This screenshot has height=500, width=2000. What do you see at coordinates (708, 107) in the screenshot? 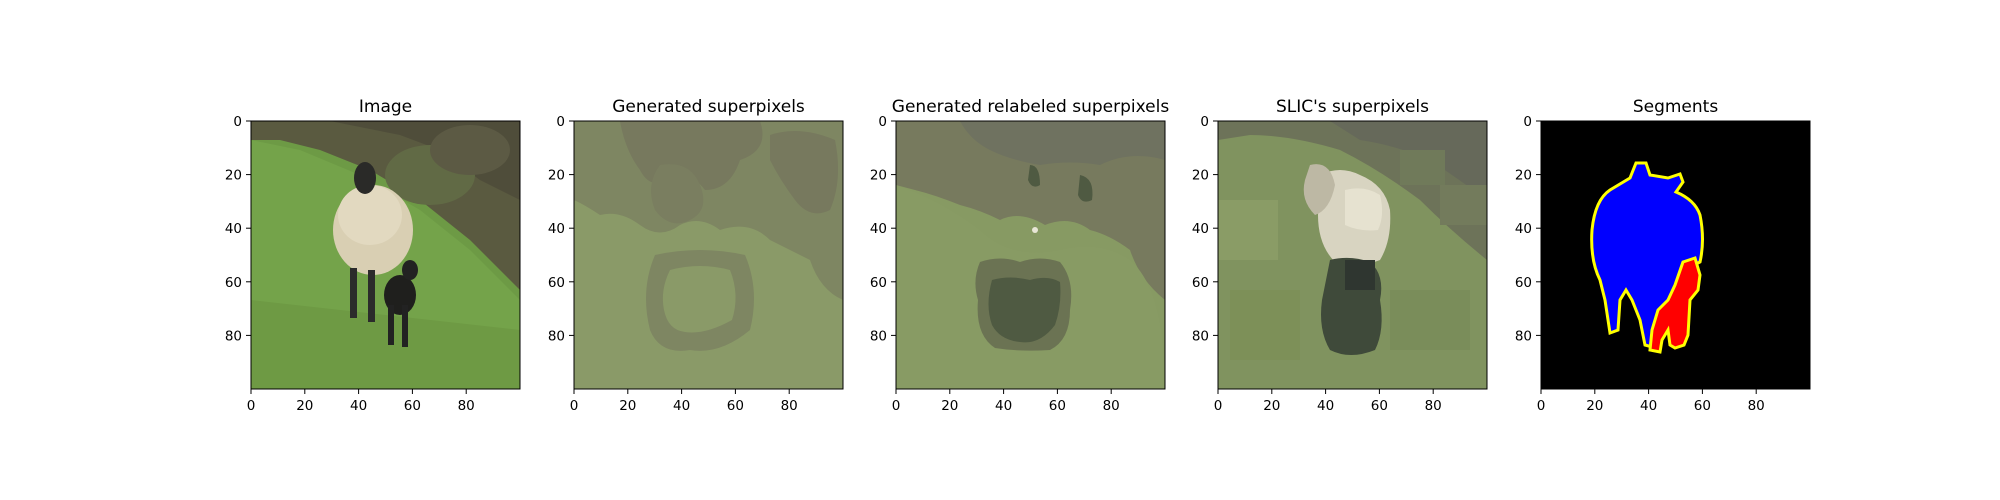
I see `panel-title: Generated superpixels` at bounding box center [708, 107].